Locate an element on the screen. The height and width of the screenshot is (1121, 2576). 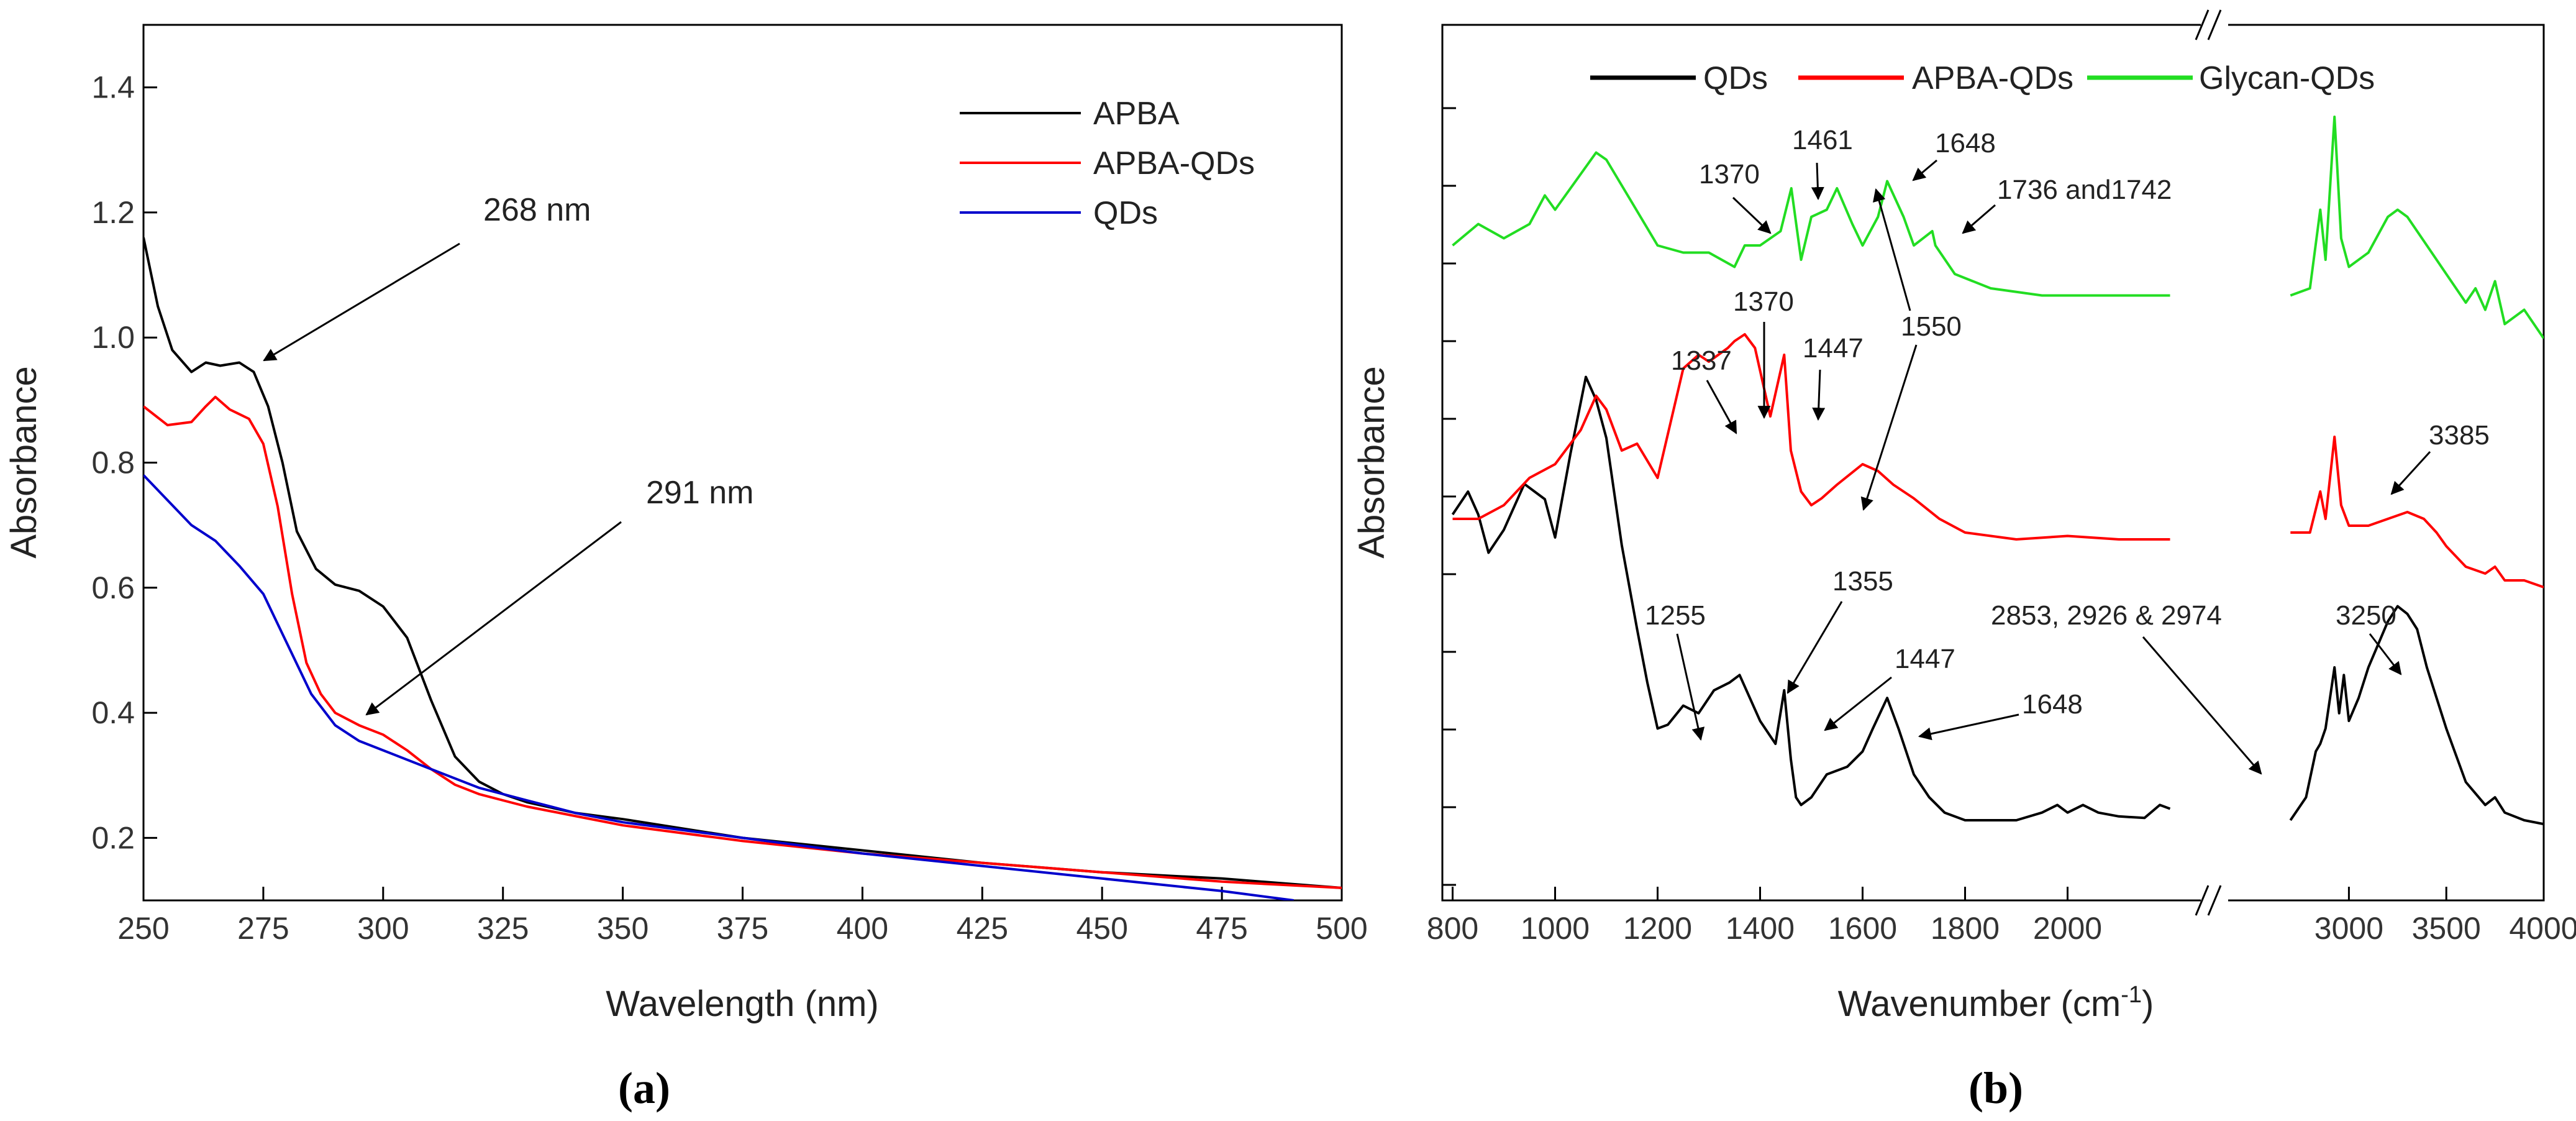
y-tick-label: 0.2 is located at coordinates (113, 837).